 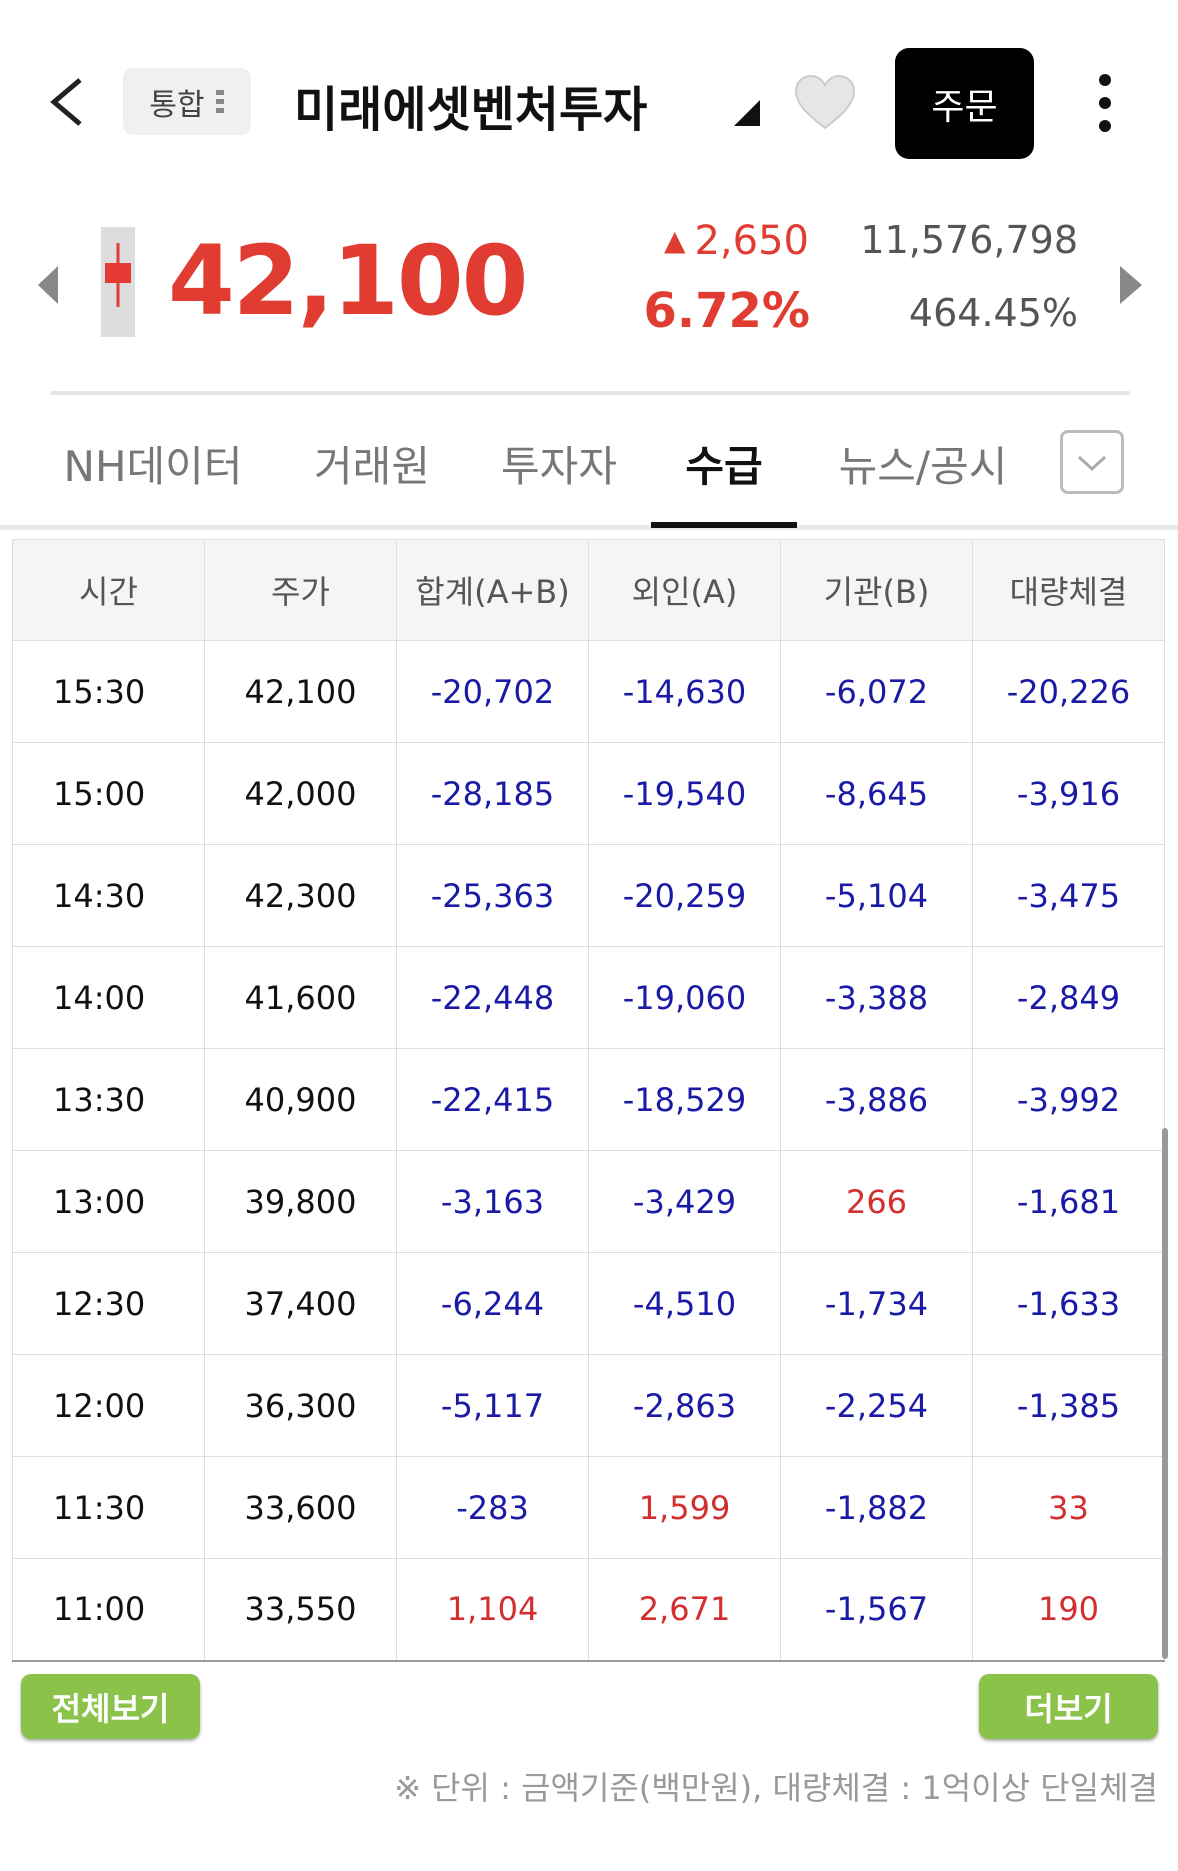 I want to click on tab: 뉴스/공시, so click(x=923, y=466).